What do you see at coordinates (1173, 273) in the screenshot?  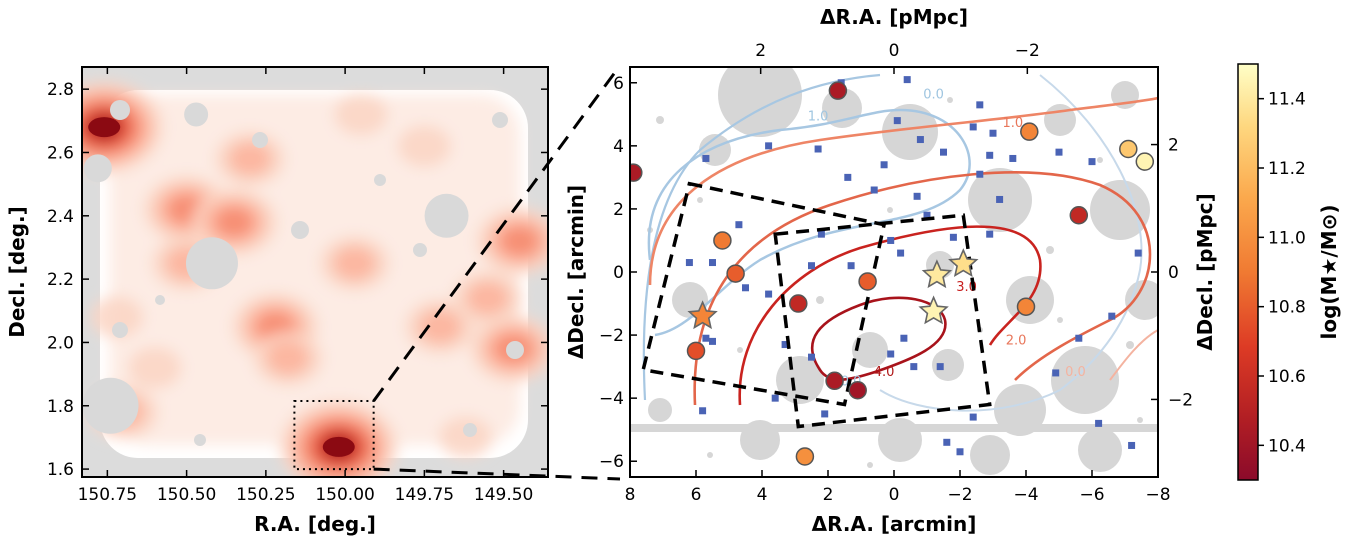 I see `right-y2-tick-label-1: 0` at bounding box center [1173, 273].